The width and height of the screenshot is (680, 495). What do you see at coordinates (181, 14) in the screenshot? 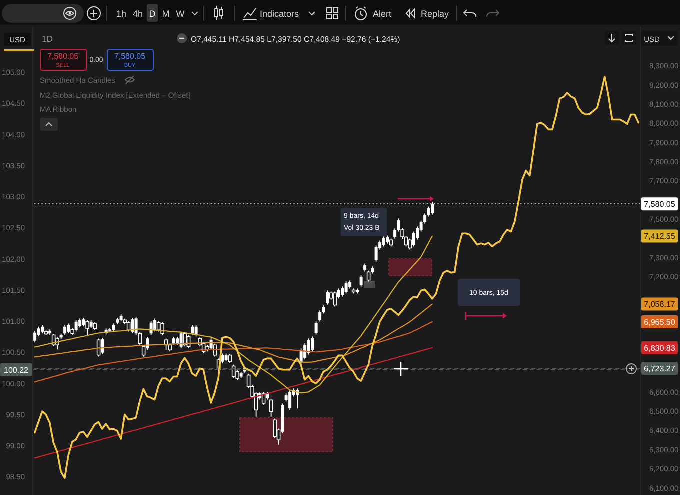
I see `text: W` at bounding box center [181, 14].